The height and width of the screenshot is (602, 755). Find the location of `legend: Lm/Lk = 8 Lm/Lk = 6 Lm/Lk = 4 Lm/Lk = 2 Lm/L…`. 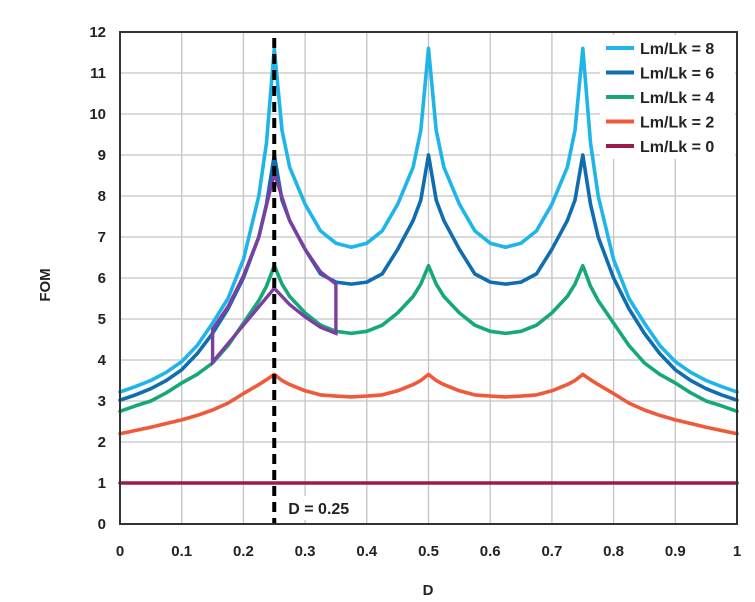

legend: Lm/Lk = 8 Lm/Lk = 6 Lm/Lk = 4 Lm/Lk = 2 Lm/L… is located at coordinates (667, 97).